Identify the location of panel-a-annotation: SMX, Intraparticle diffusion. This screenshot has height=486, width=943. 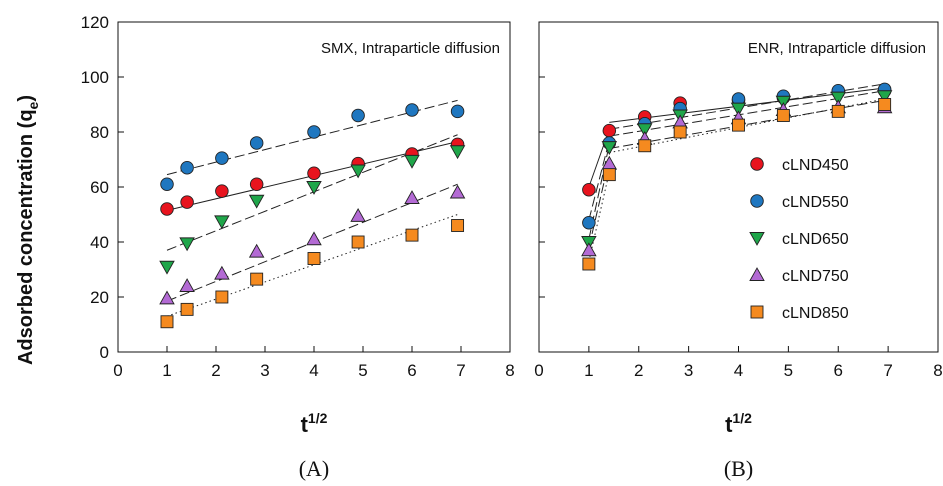
(410, 48).